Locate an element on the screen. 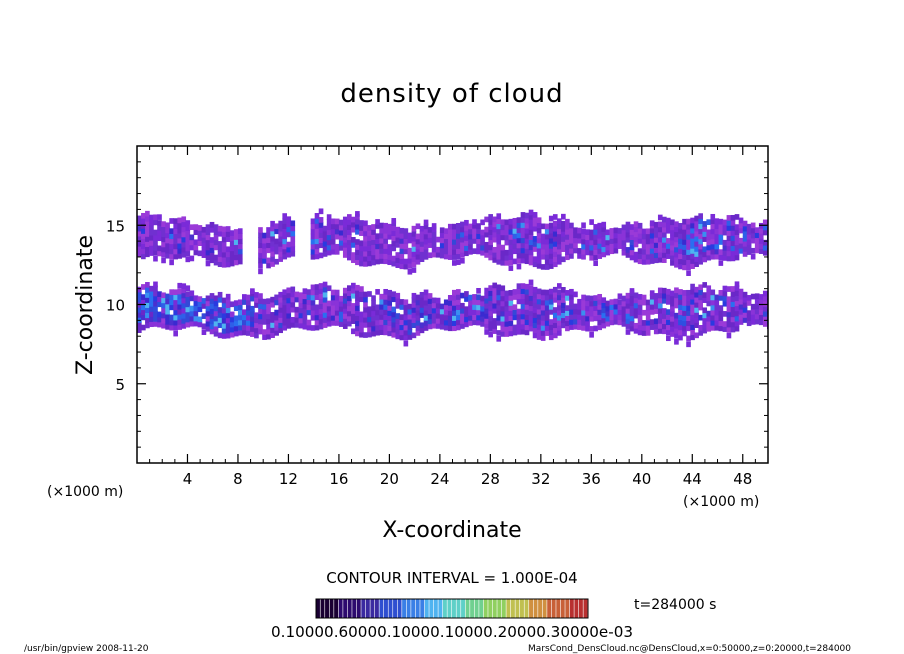 The image size is (904, 654). x-tick-label: 16 is located at coordinates (338, 479).